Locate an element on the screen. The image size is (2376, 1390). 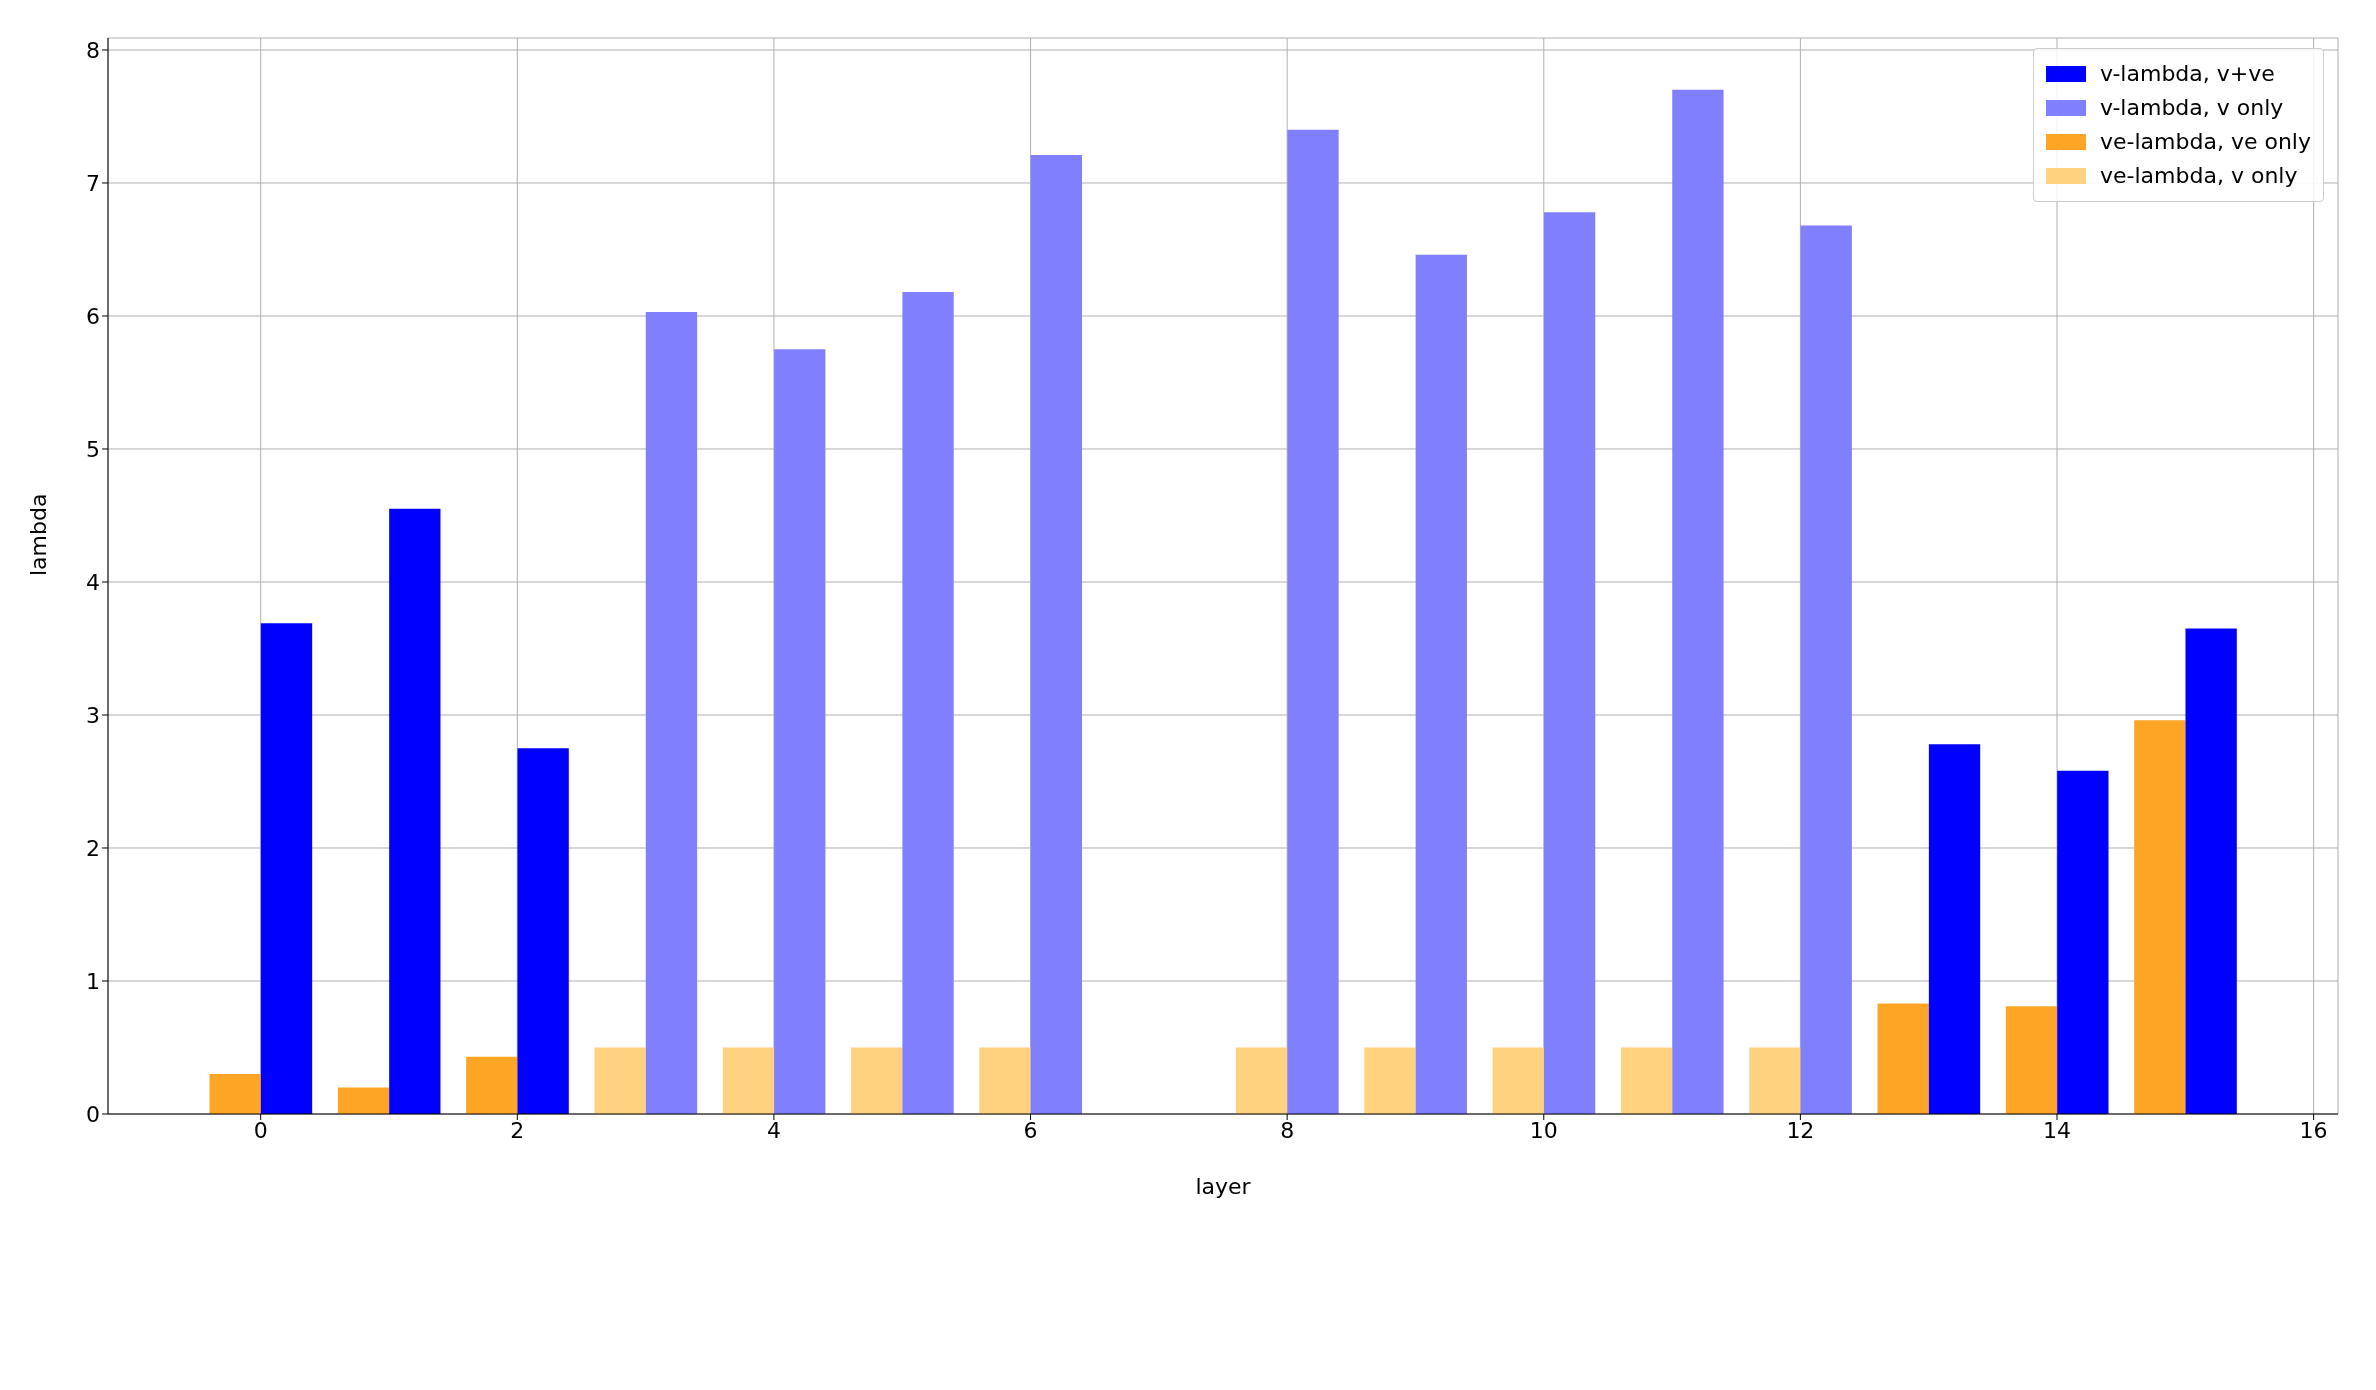
legend-label: v-lambda, v only is located at coordinates (2192, 108).